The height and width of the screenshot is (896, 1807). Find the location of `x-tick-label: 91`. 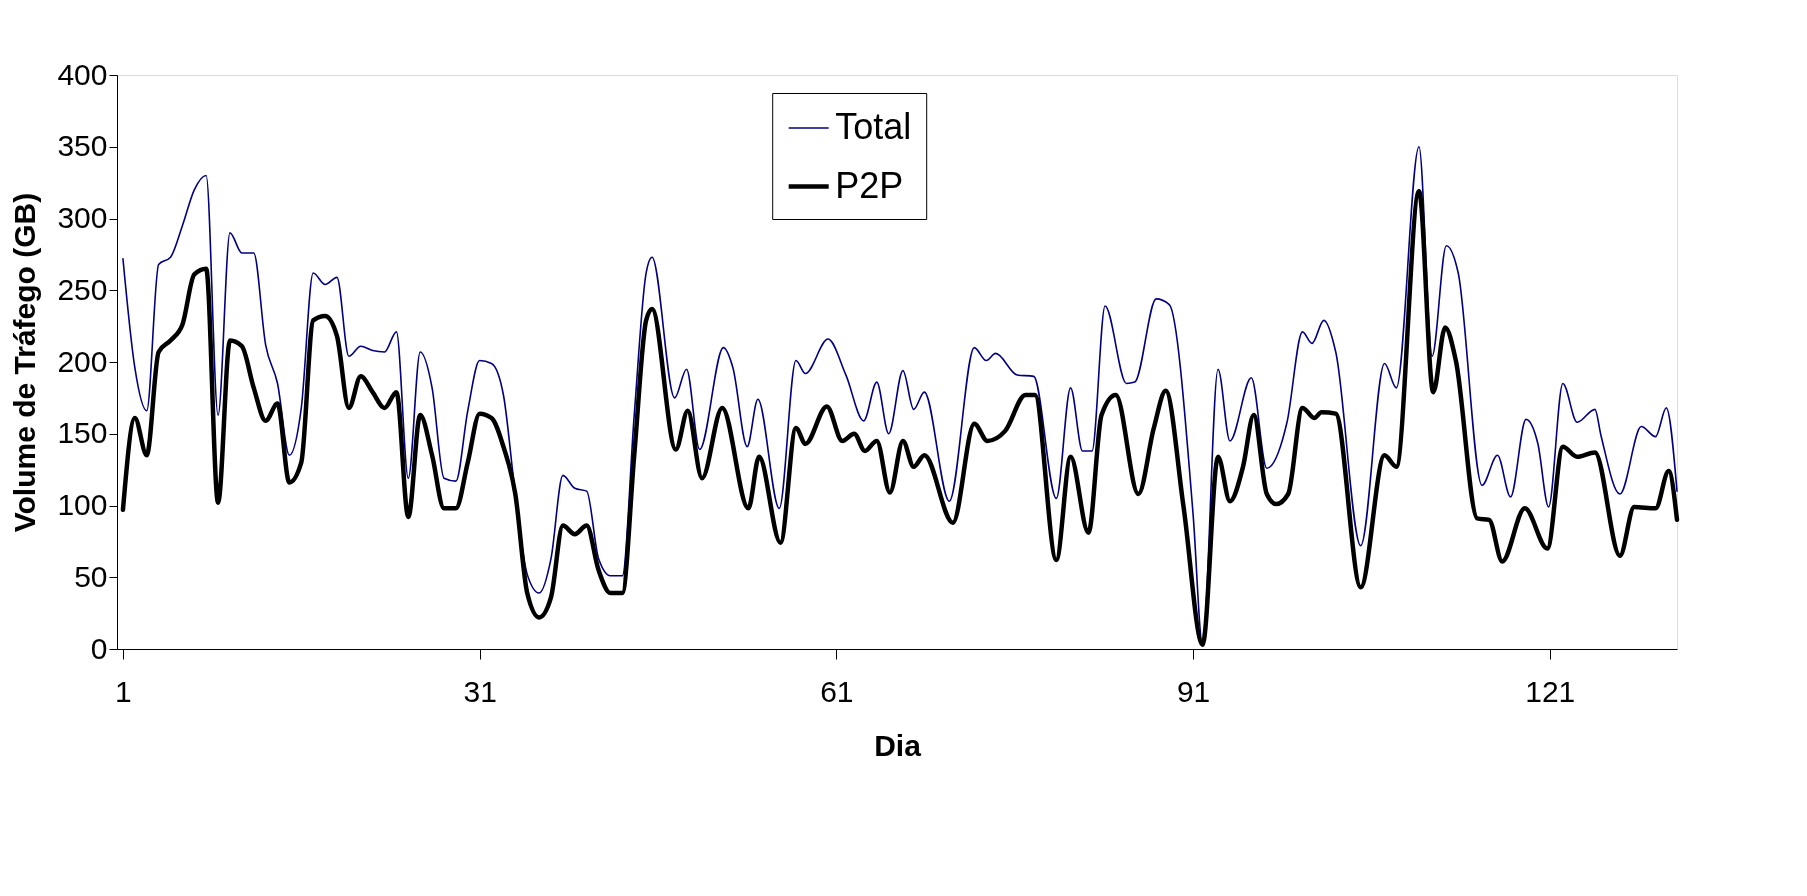

x-tick-label: 91 is located at coordinates (1193, 691).